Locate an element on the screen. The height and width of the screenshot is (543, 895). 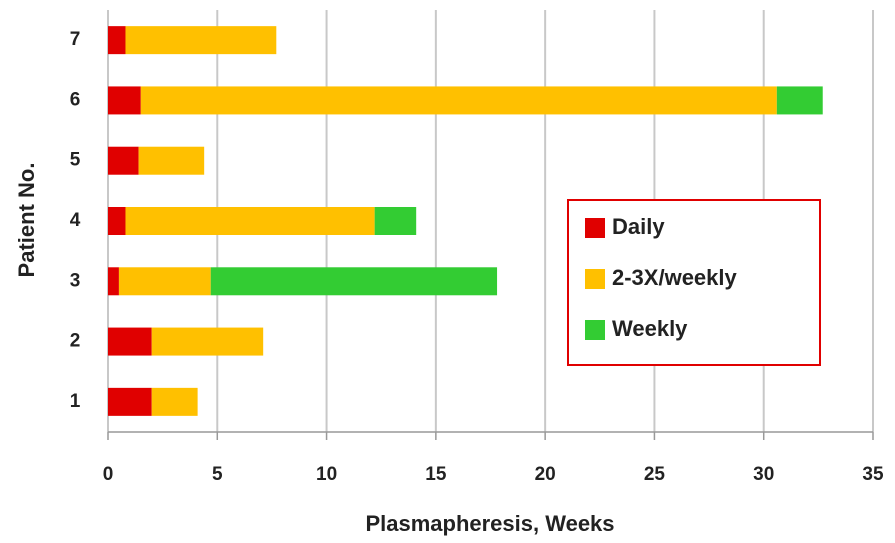
y-tick-label: 7 is located at coordinates (75, 39).